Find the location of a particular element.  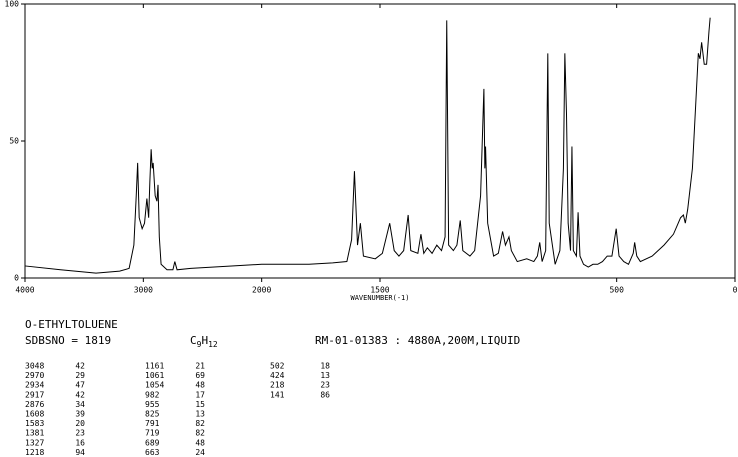

formula-part: C is located at coordinates (193, 340).